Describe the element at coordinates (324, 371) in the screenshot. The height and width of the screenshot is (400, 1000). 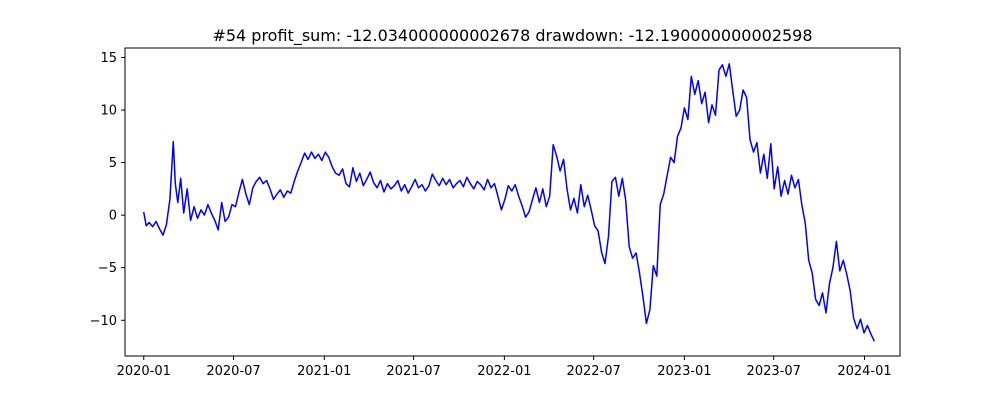
I see `x-tick-label: 2021-01` at that location.